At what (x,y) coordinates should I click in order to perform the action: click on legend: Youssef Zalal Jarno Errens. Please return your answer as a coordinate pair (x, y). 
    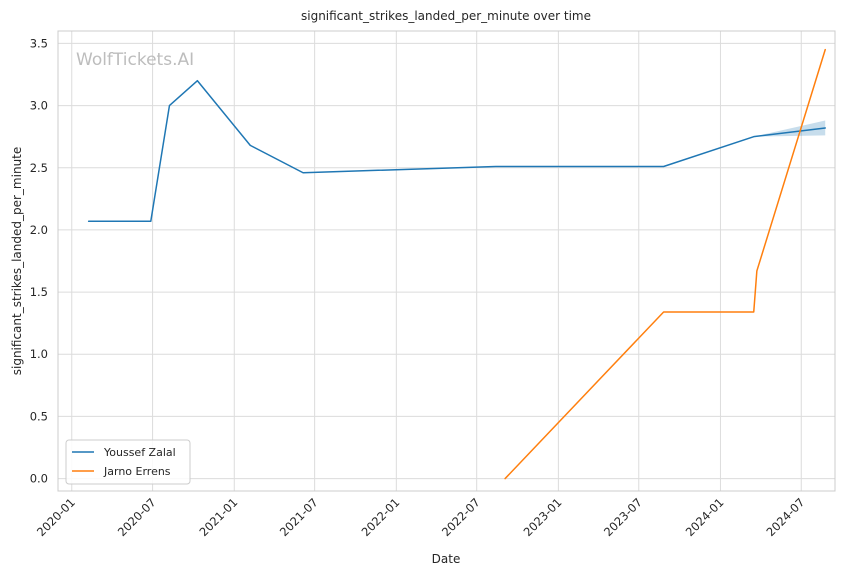
    Looking at the image, I should click on (128, 462).